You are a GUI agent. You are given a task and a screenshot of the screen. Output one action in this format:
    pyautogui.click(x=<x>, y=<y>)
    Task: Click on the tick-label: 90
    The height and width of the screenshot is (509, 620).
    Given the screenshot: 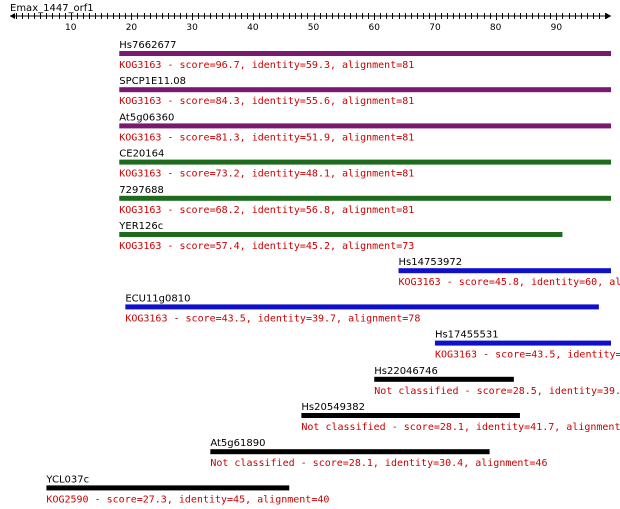 What is the action you would take?
    pyautogui.click(x=557, y=28)
    